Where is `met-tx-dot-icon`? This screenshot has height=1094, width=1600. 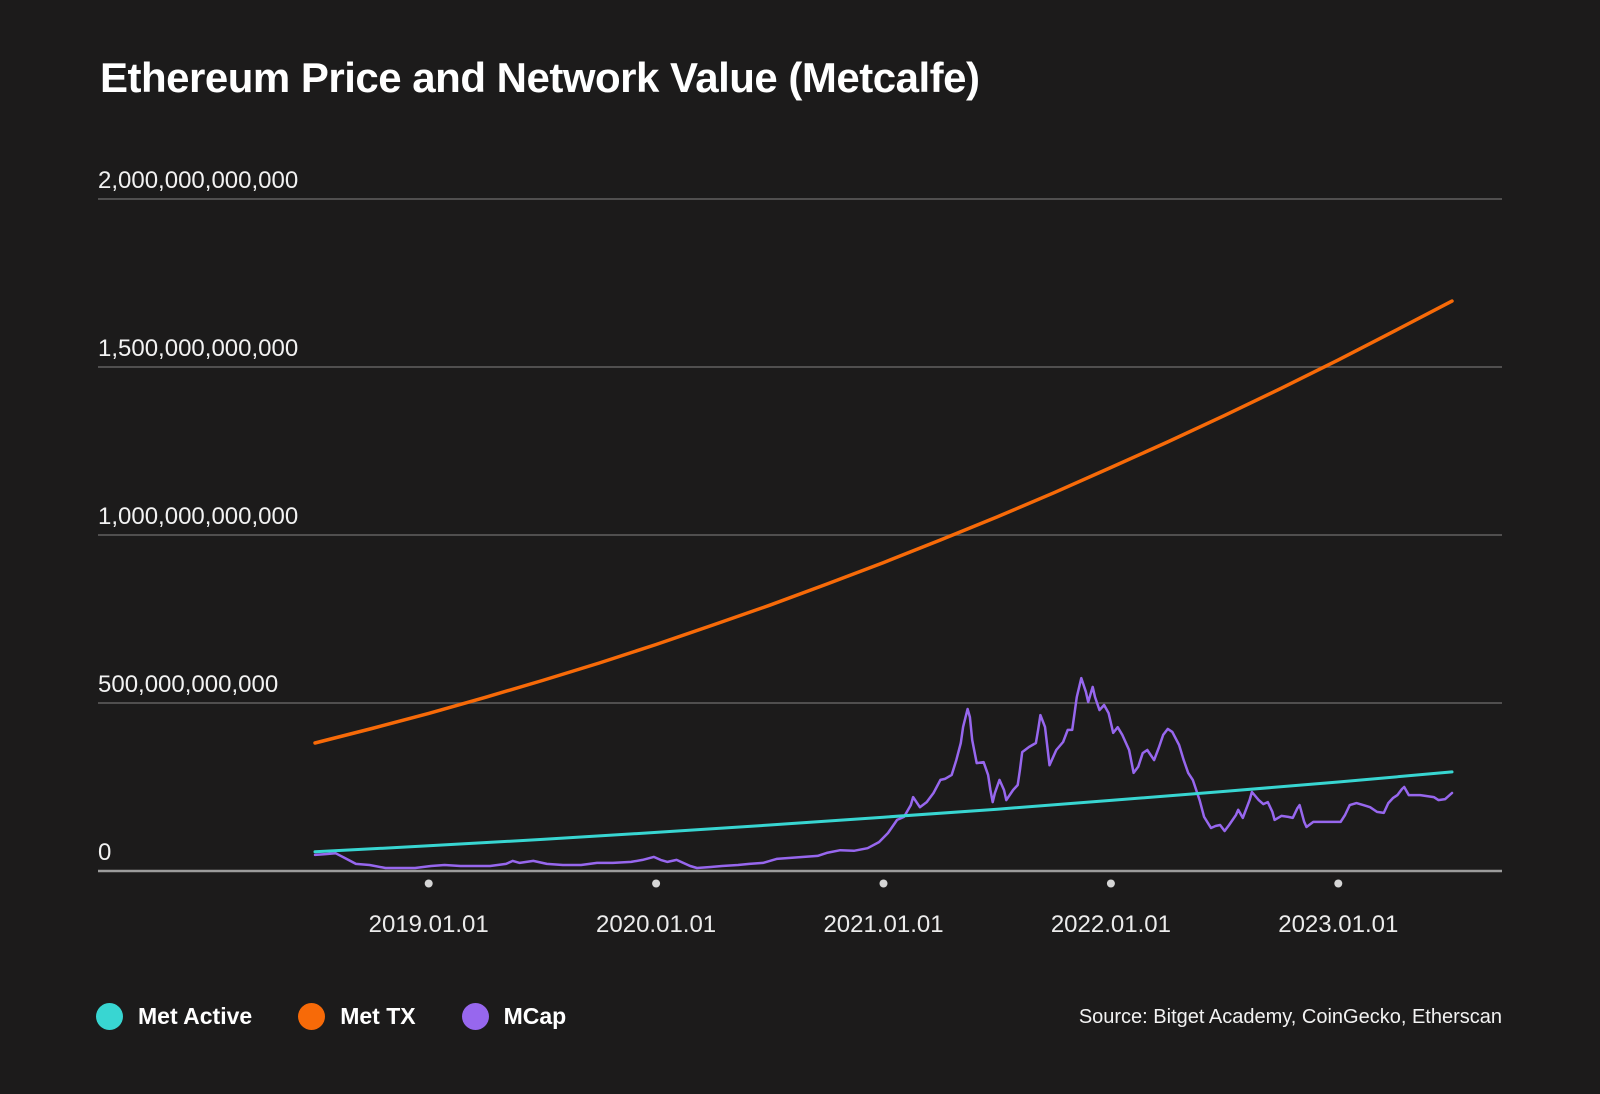 met-tx-dot-icon is located at coordinates (312, 1016).